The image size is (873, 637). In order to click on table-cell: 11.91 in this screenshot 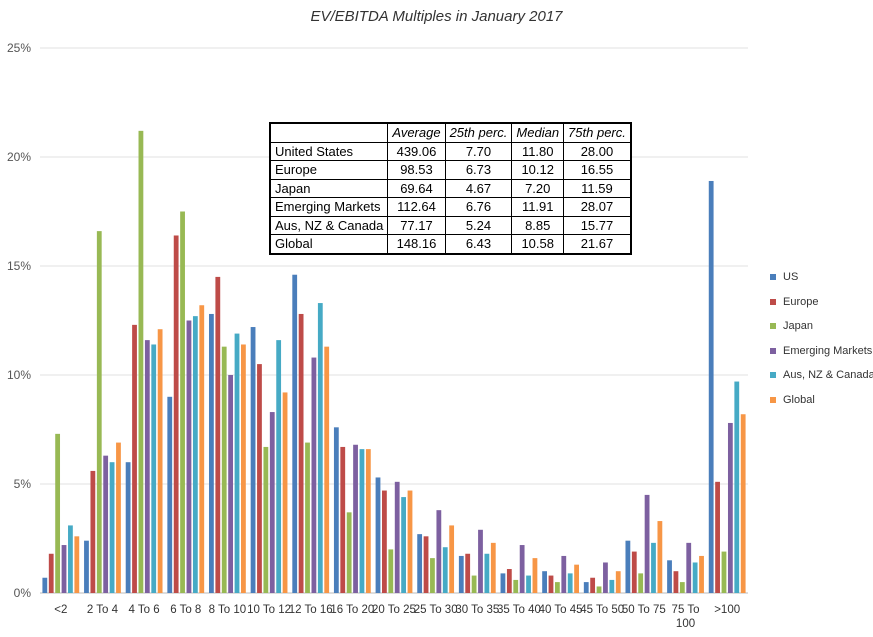, I will do `click(538, 207)`.